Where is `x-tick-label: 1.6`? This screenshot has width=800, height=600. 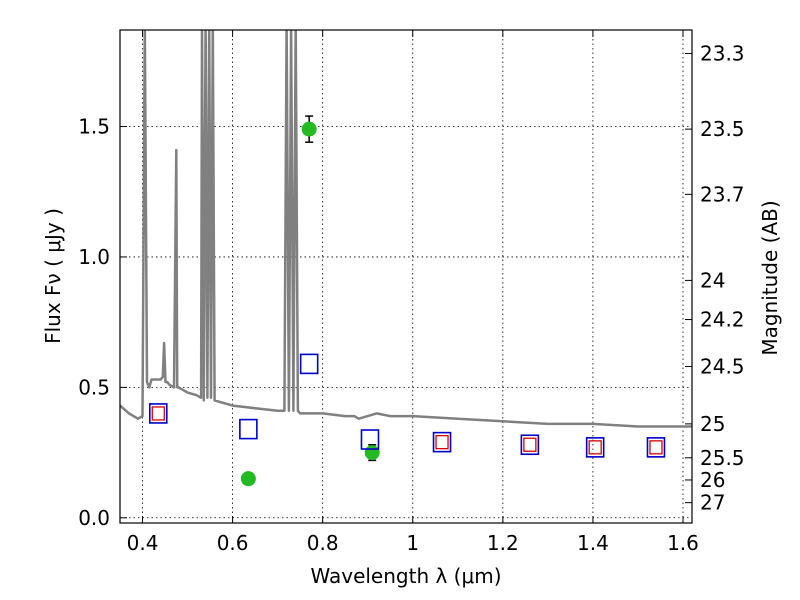
x-tick-label: 1.6 is located at coordinates (683, 543).